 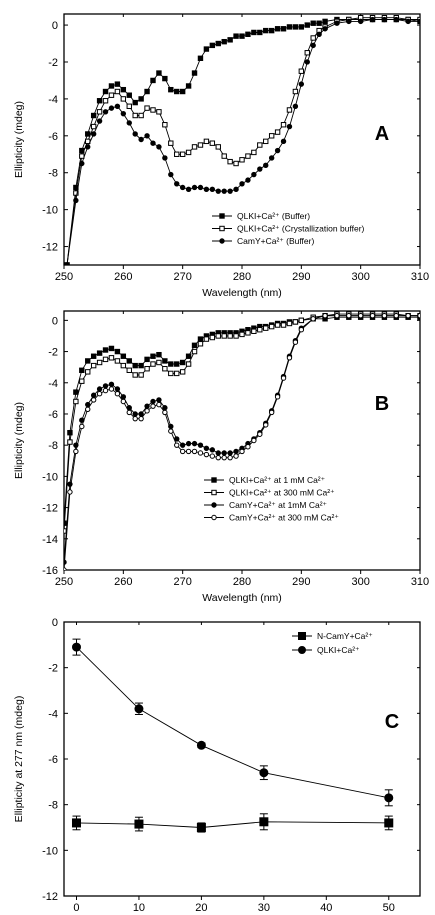 I want to click on y-tick-label: 0, so click(x=55, y=623).